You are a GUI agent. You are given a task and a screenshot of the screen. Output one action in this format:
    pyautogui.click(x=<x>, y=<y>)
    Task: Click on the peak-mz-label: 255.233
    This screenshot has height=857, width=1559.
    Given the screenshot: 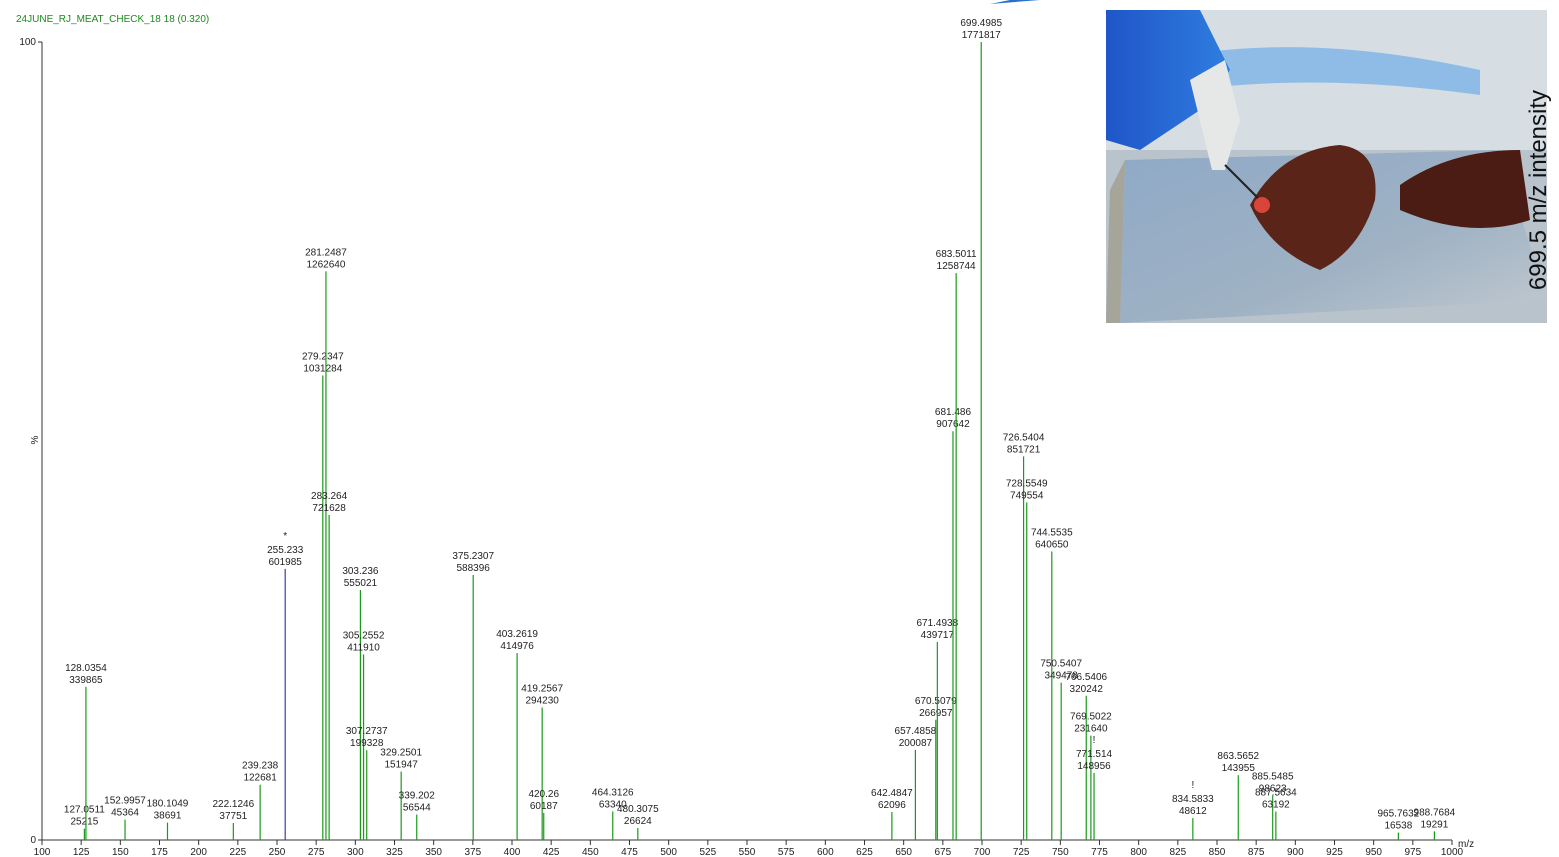 What is the action you would take?
    pyautogui.click(x=285, y=550)
    